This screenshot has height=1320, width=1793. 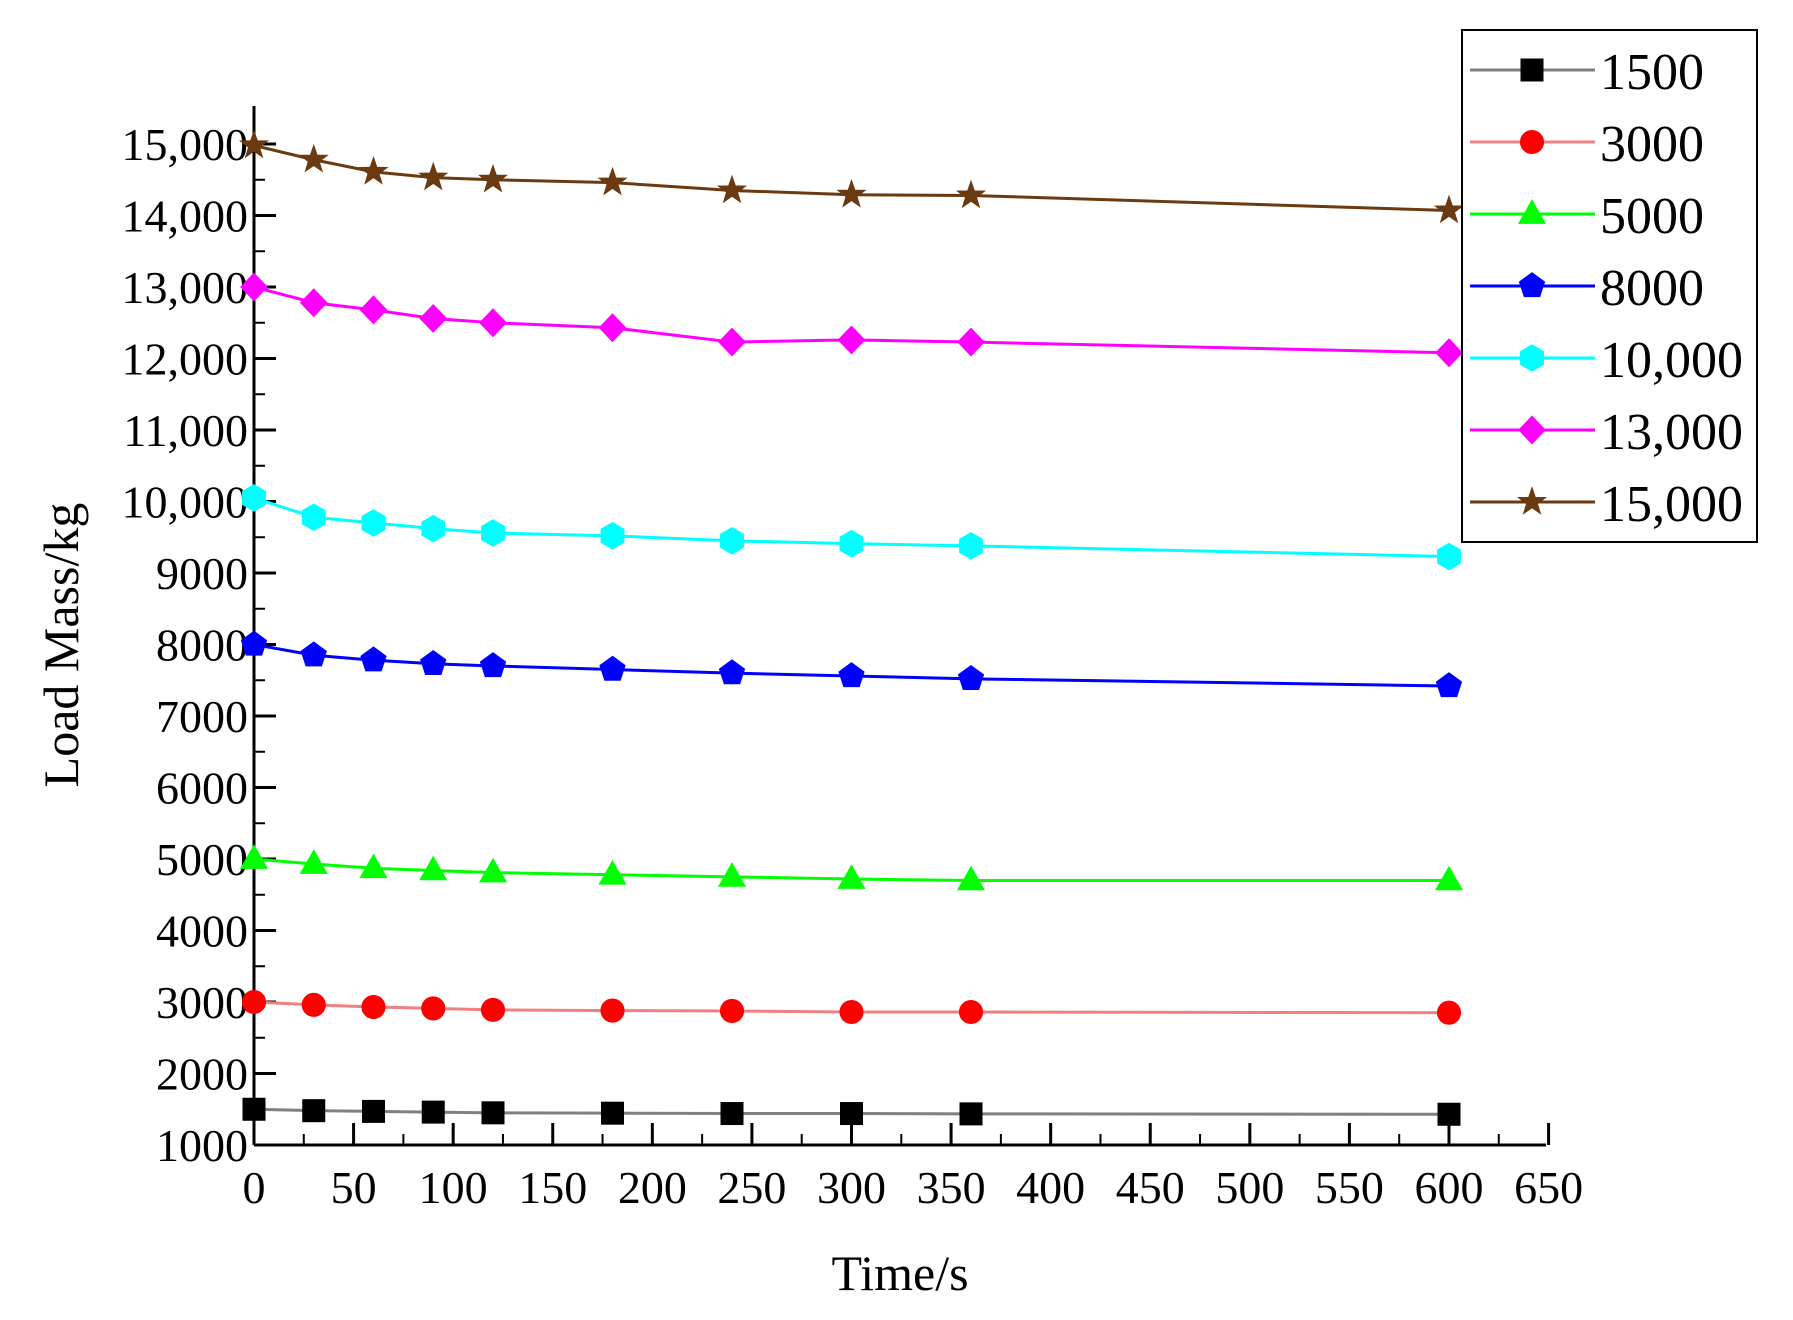 I want to click on y-tick-label: 3000, so click(x=202, y=1002).